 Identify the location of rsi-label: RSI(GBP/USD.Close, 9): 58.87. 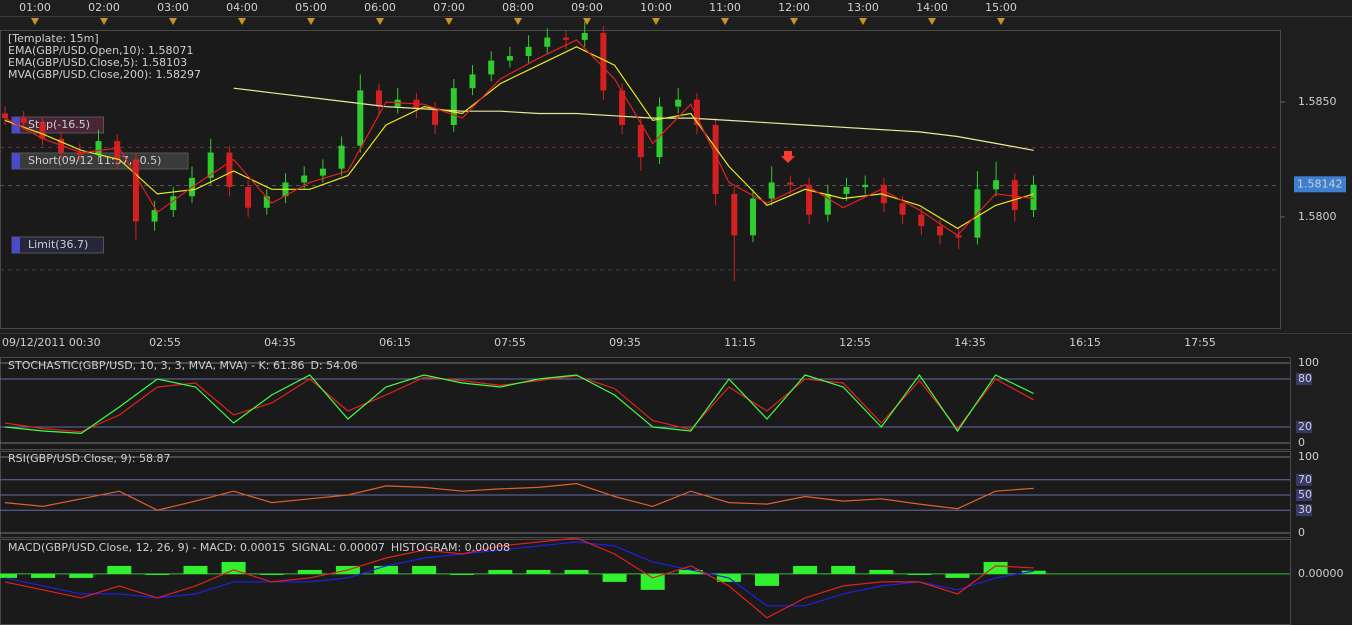
(89, 458).